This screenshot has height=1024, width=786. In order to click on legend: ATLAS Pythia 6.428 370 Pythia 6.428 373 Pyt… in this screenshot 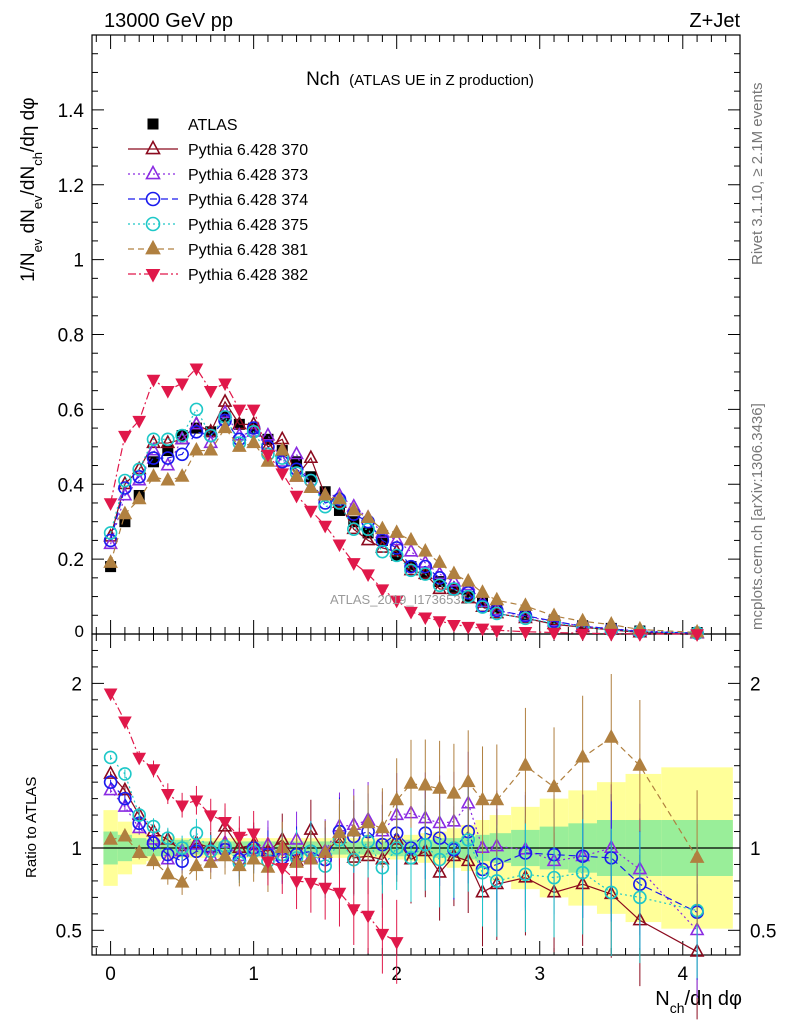, I will do `click(218, 200)`.